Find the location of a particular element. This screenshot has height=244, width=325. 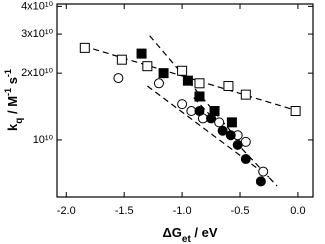

y-axis-label: kq / M-1 s-1 is located at coordinates (14, 100).